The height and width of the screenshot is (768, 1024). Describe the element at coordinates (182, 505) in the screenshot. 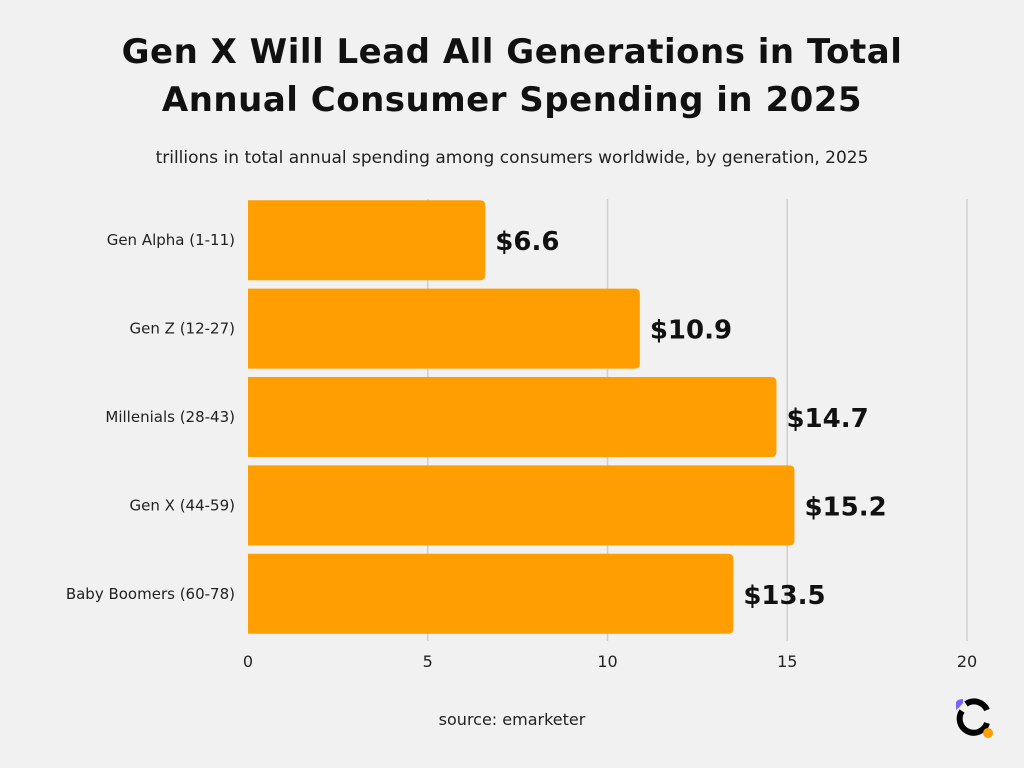

I see `category-label: Gen X (44-59)` at that location.